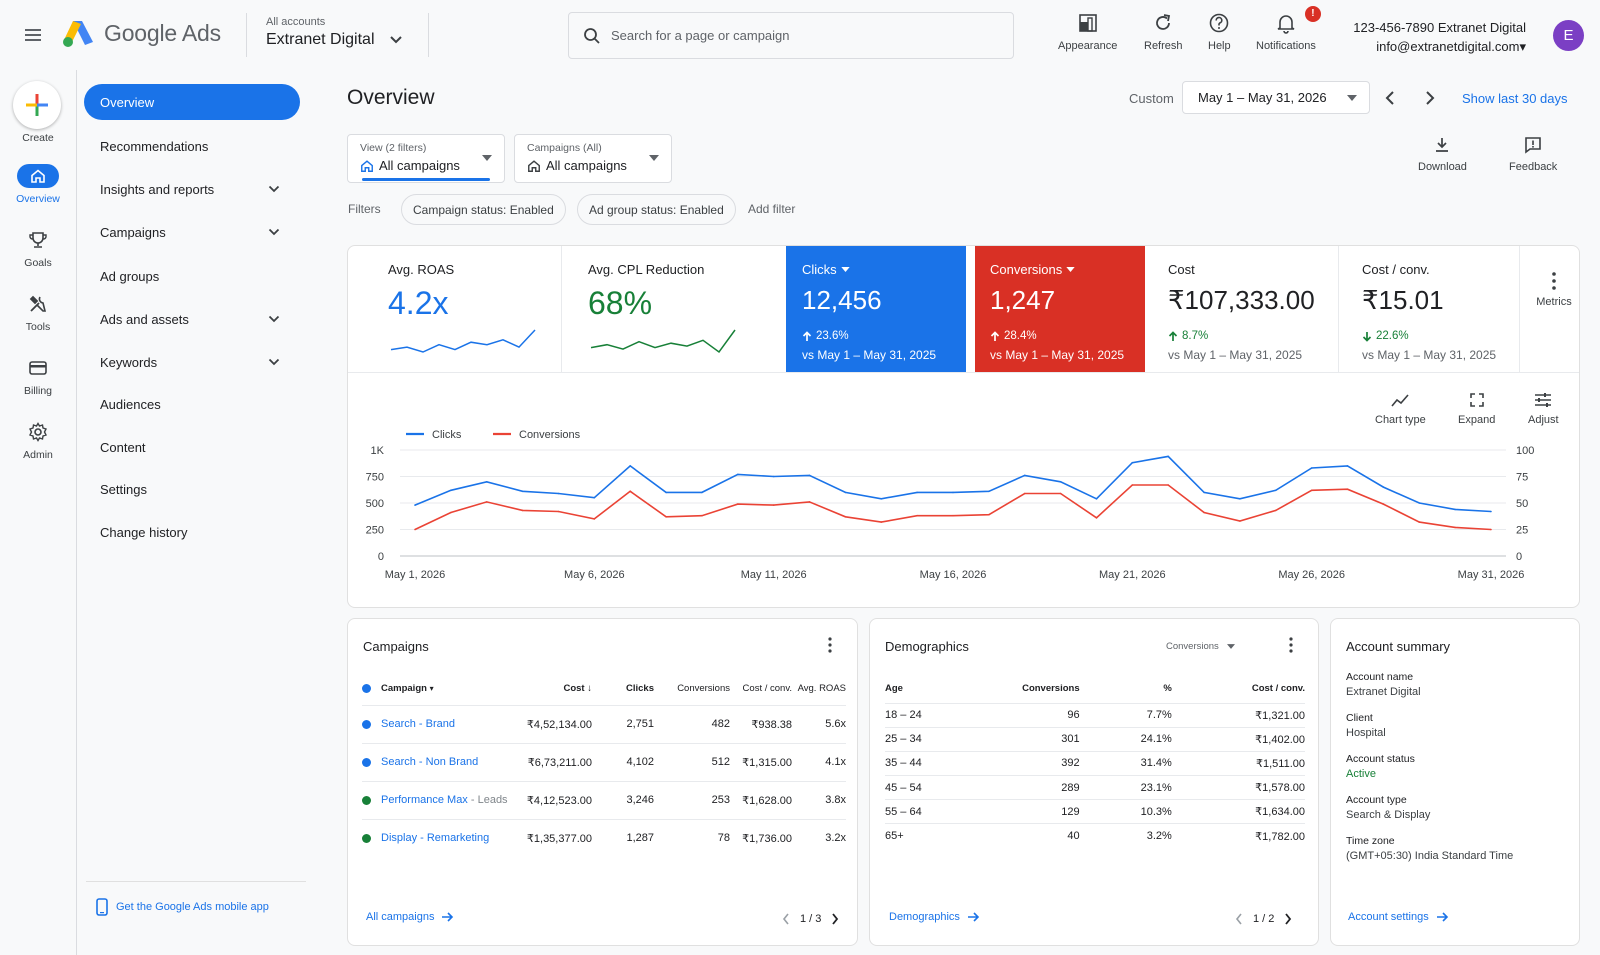 The height and width of the screenshot is (955, 1600). Describe the element at coordinates (1219, 32) in the screenshot. I see `help-button: Help` at that location.